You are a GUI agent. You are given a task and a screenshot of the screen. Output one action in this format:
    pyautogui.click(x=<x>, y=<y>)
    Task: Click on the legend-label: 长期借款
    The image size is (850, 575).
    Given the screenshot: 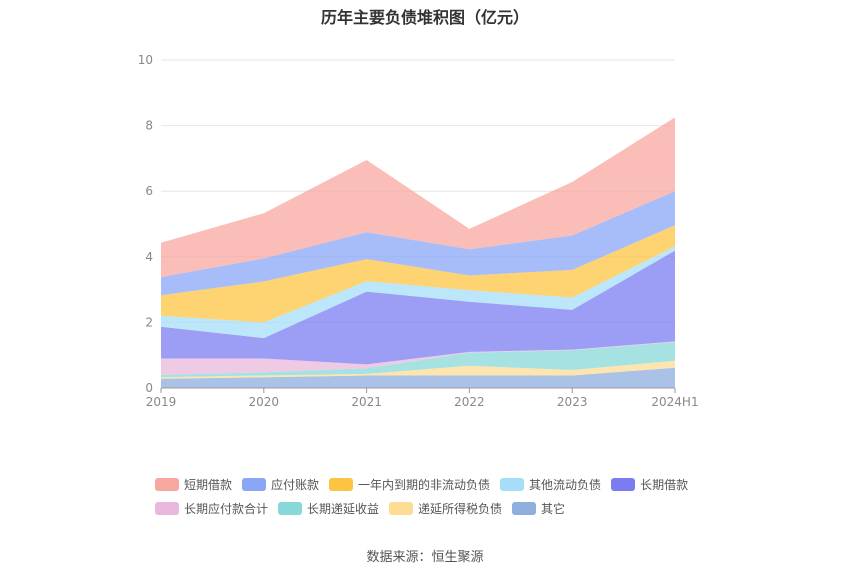 What is the action you would take?
    pyautogui.click(x=664, y=484)
    